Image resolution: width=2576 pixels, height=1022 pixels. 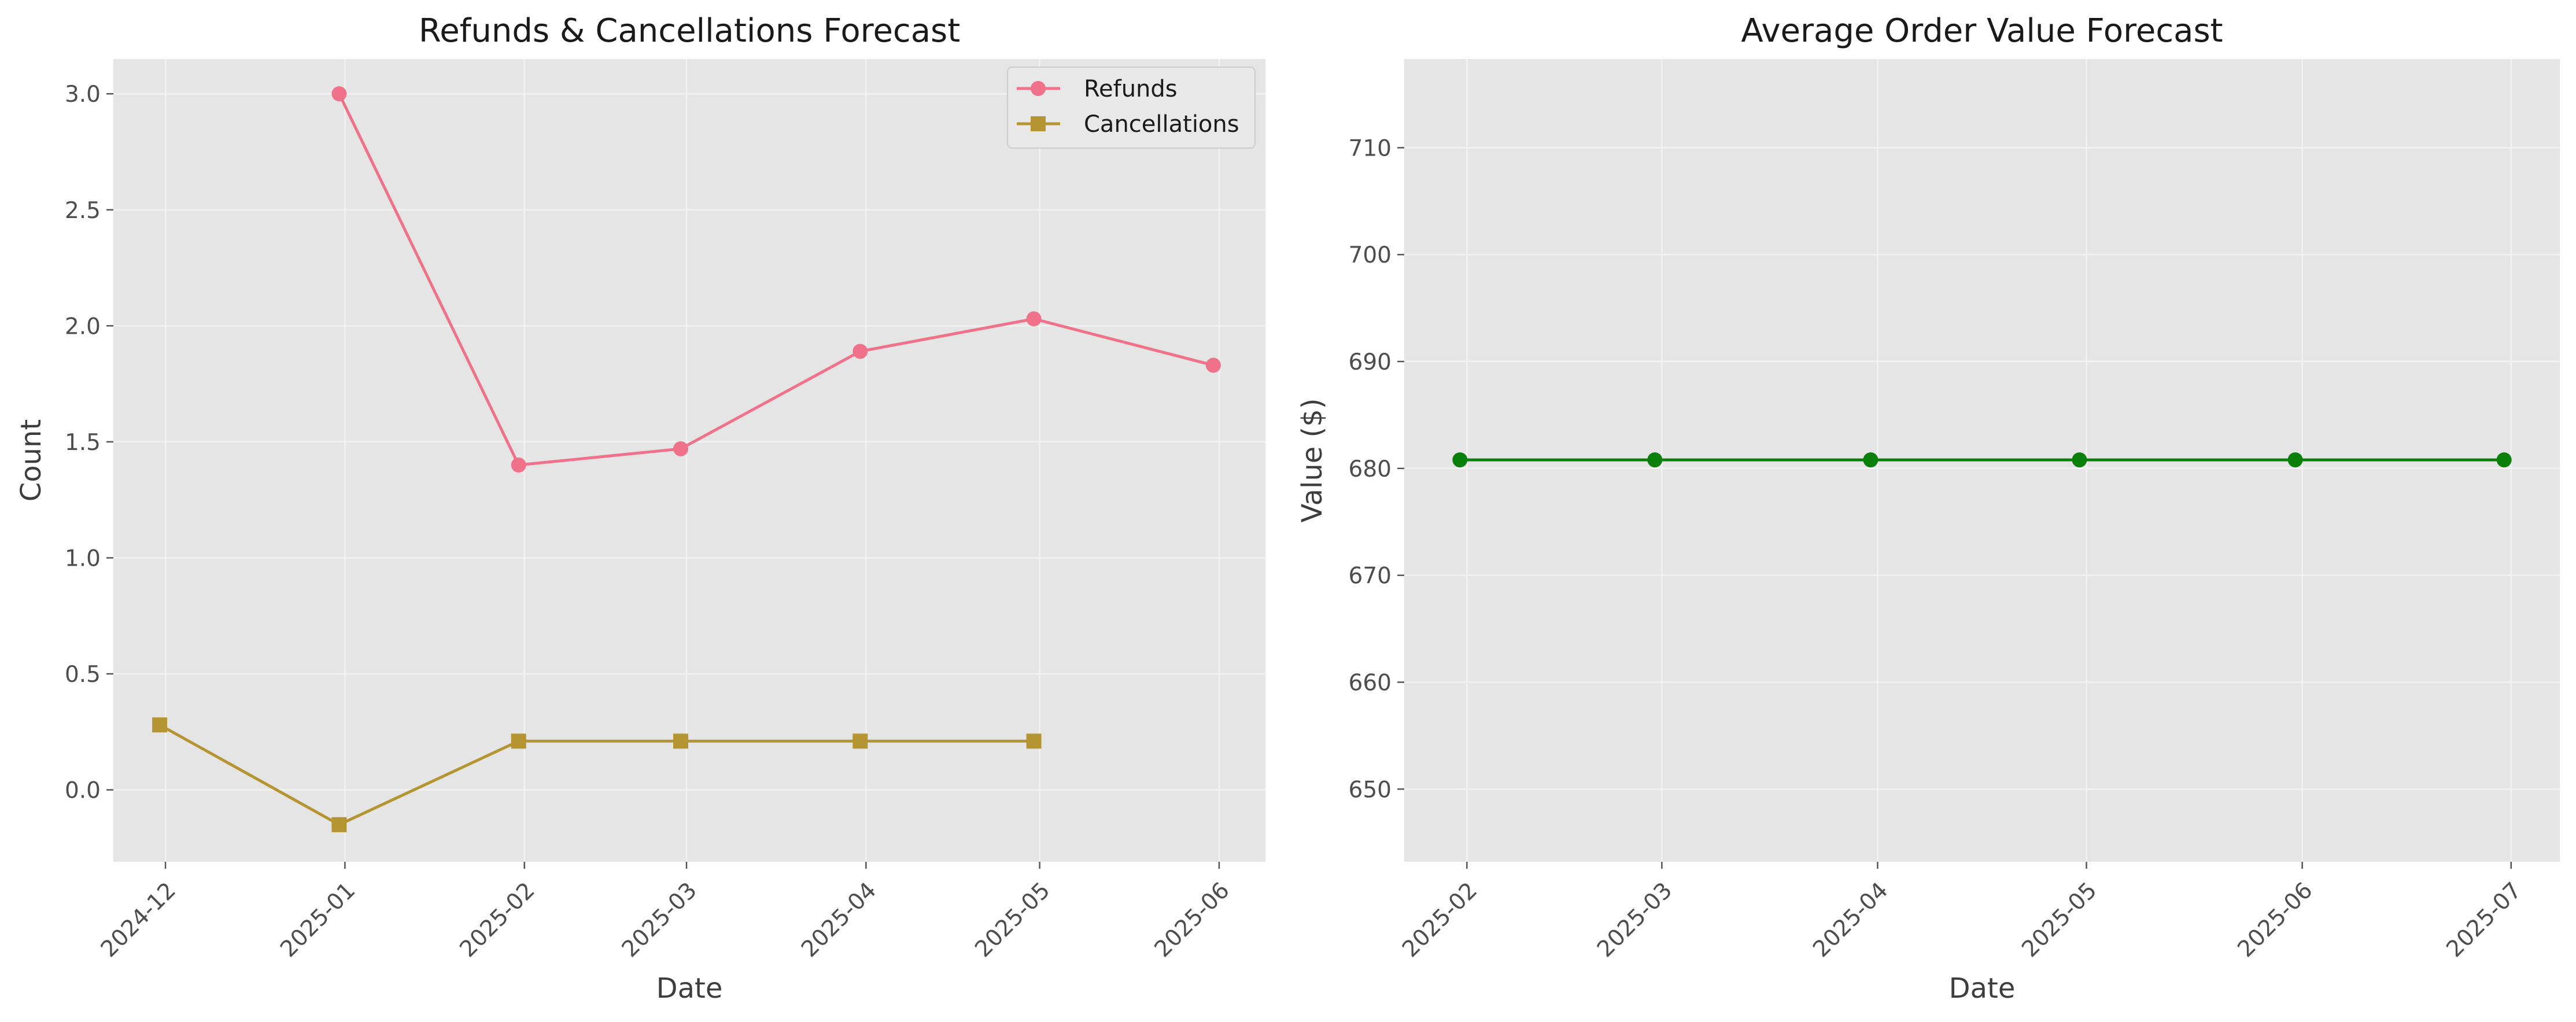 I want to click on legend: Refunds Cancellations, so click(x=1131, y=108).